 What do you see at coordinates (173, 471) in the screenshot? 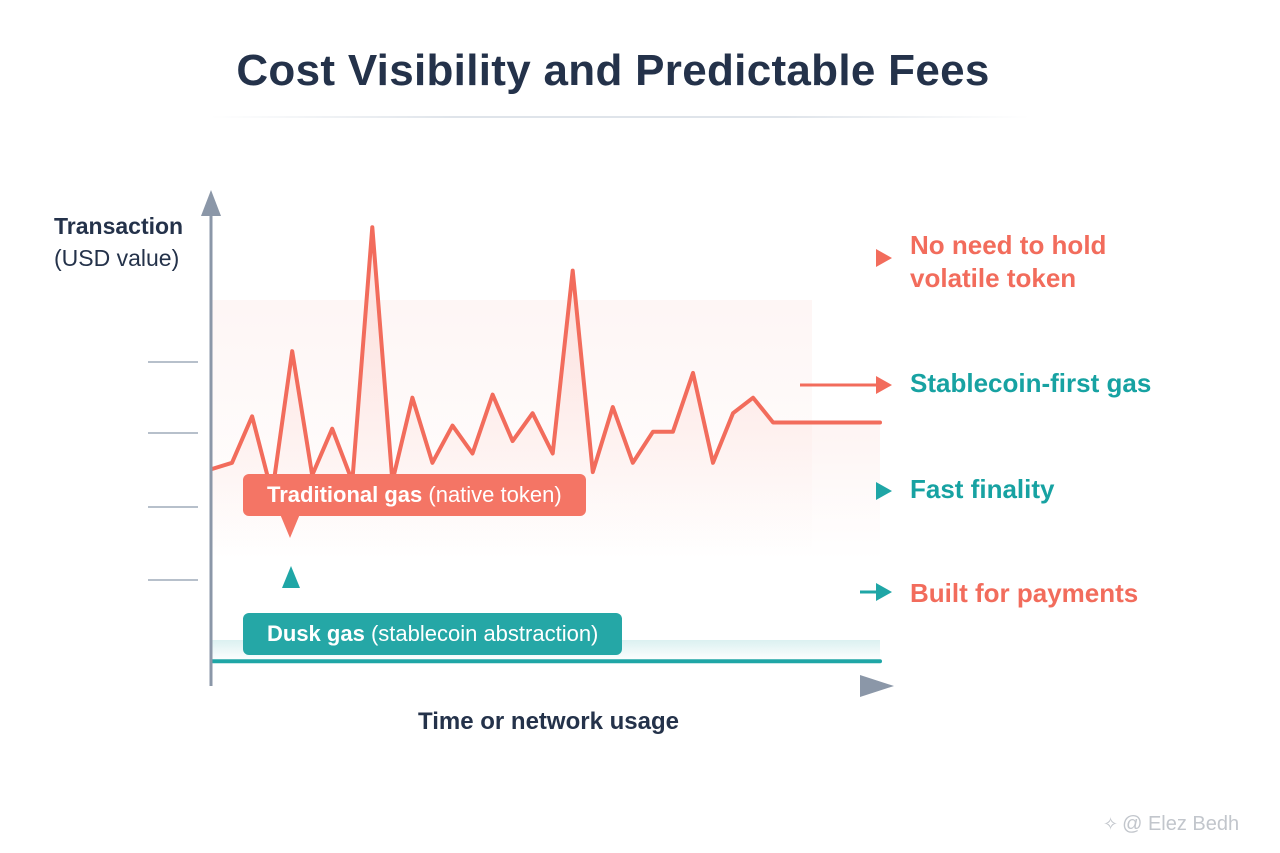
I see `y-axis-ticks` at bounding box center [173, 471].